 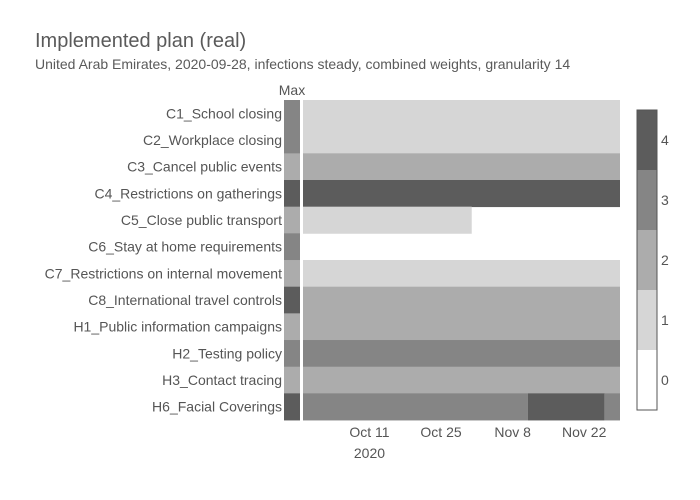 I want to click on x-tick-label: Oct 11, so click(x=369, y=432).